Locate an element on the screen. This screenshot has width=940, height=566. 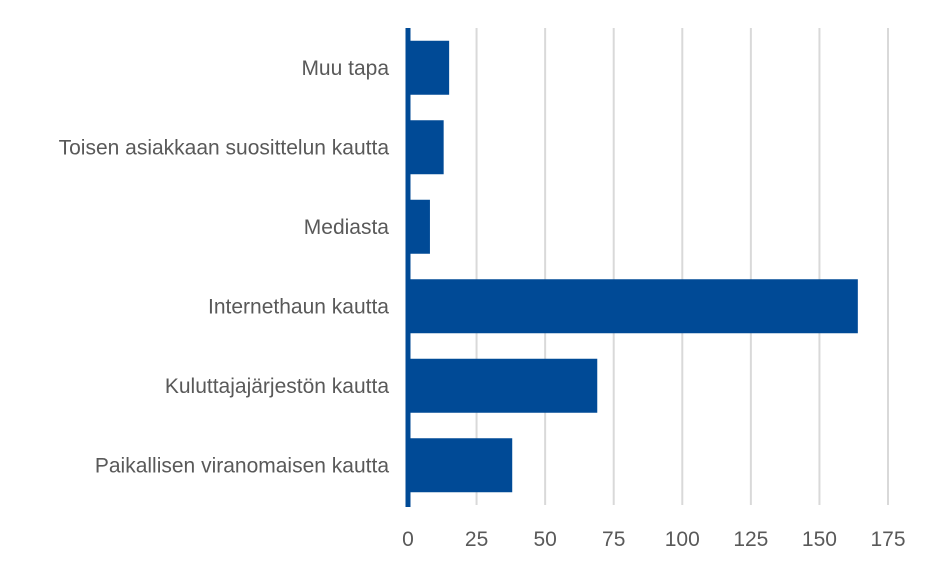
x-tick-label: 125 is located at coordinates (750, 539).